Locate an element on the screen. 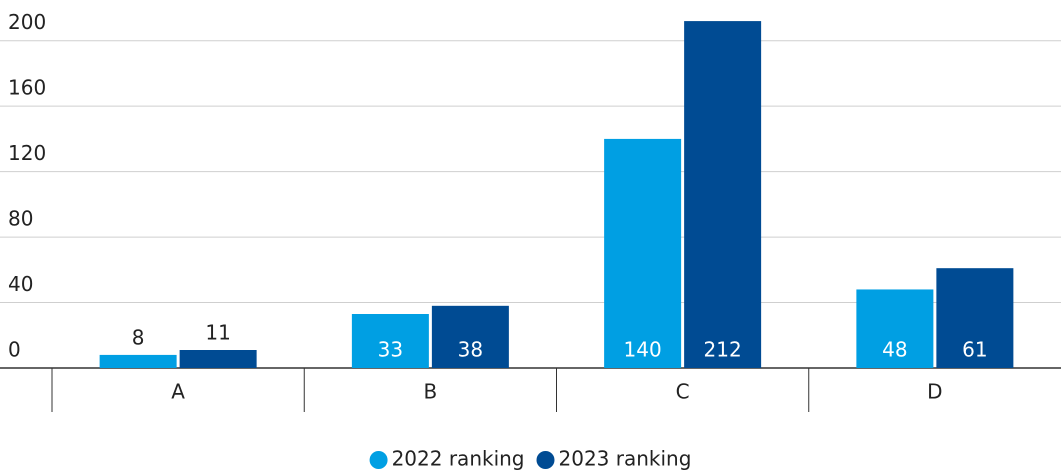 This screenshot has width=1061, height=473. legend-label: 2022 ranking is located at coordinates (458, 459).